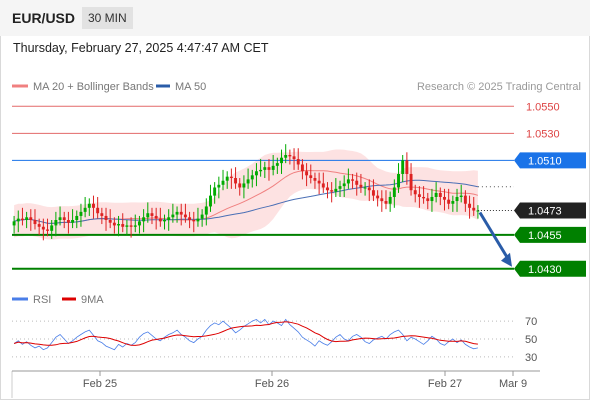 The width and height of the screenshot is (590, 400). I want to click on ma50-line, so click(245, 201).